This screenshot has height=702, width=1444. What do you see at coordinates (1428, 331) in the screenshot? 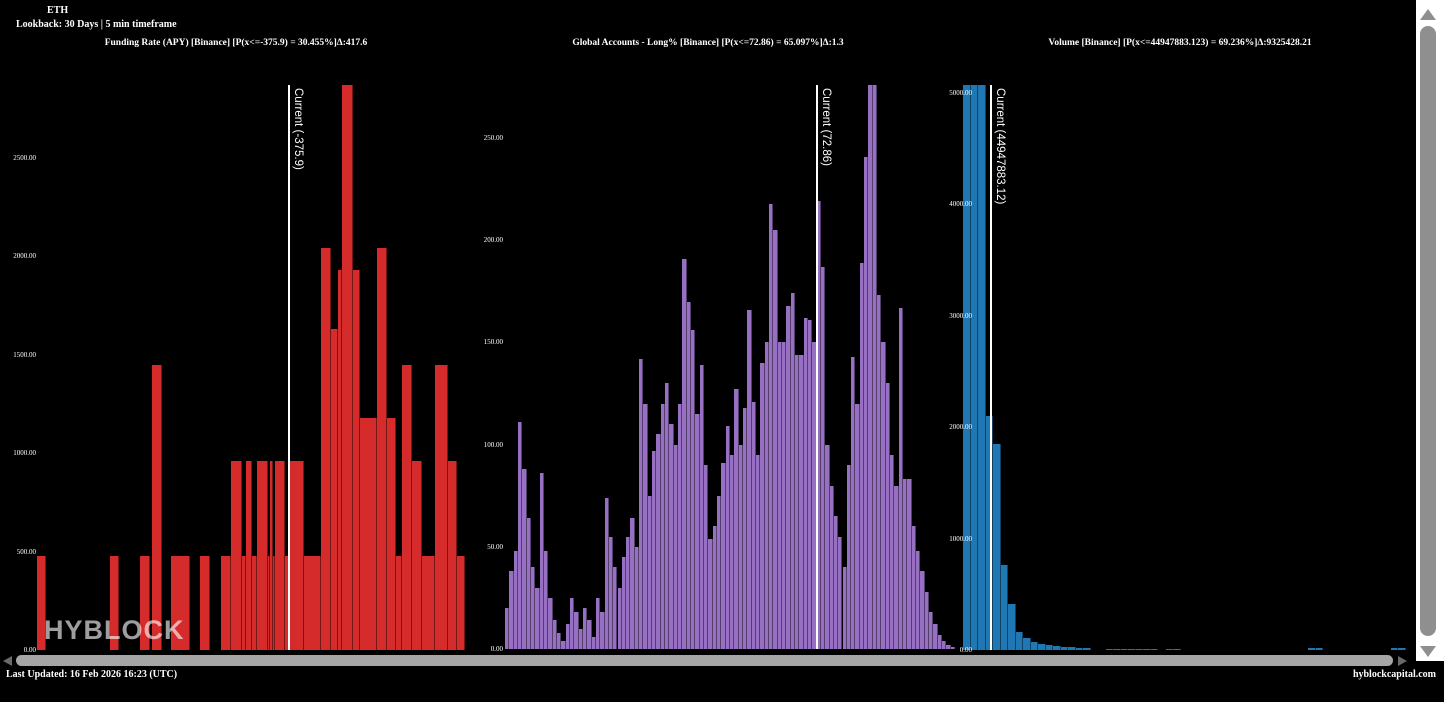
I see `vertical-scrollbar-thumb` at bounding box center [1428, 331].